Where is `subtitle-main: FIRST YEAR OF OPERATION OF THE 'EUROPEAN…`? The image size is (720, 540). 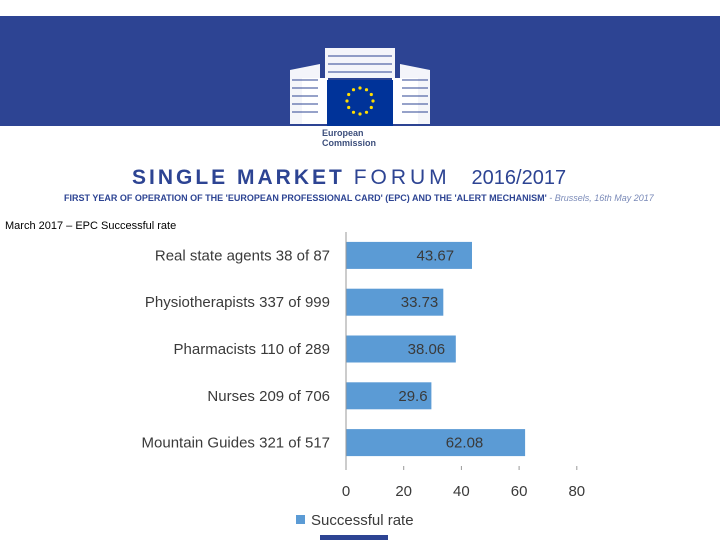 subtitle-main: FIRST YEAR OF OPERATION OF THE 'EUROPEAN… is located at coordinates (305, 198).